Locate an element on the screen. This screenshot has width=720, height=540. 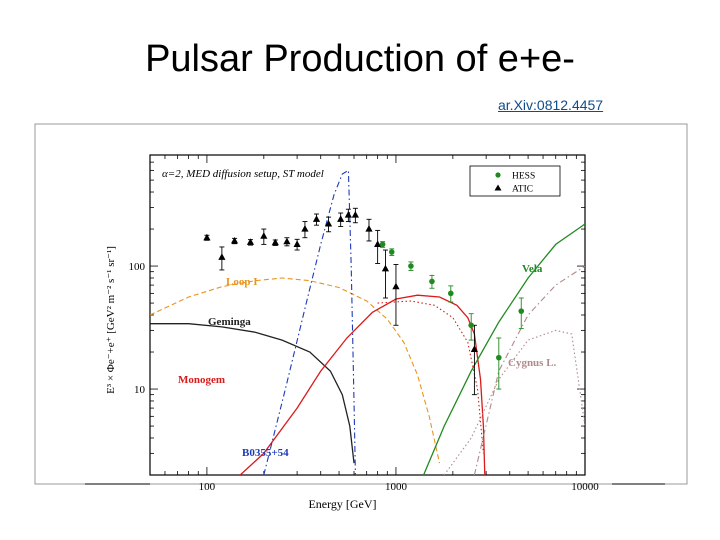
curve-vela is located at coordinates (504, 349).